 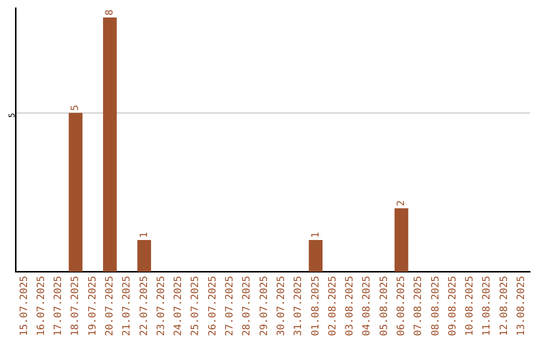 I want to click on x-tick-label: 04.08.2025, so click(x=367, y=306).